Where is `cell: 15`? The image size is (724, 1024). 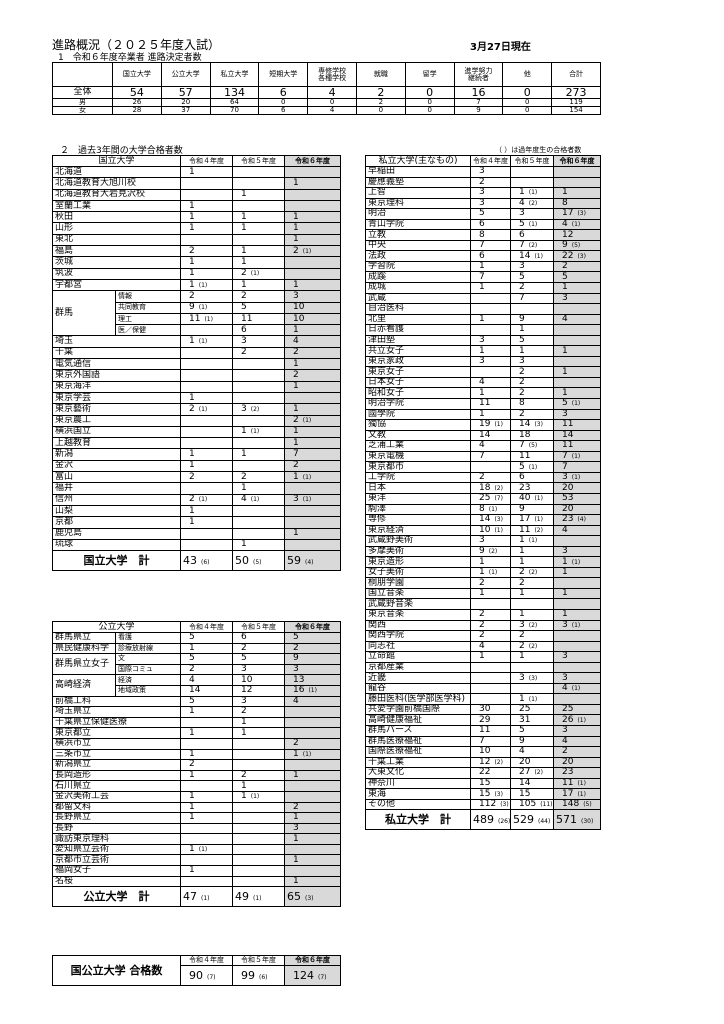
cell: 15 is located at coordinates (490, 783).